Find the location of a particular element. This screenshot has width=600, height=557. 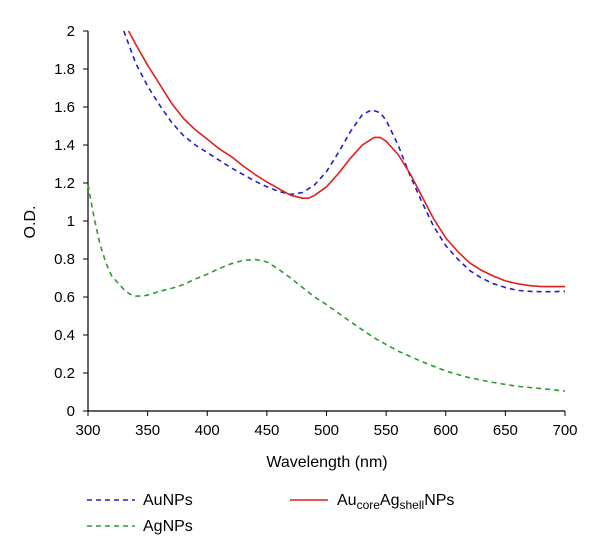

x-tick-label: 700 is located at coordinates (564, 430).